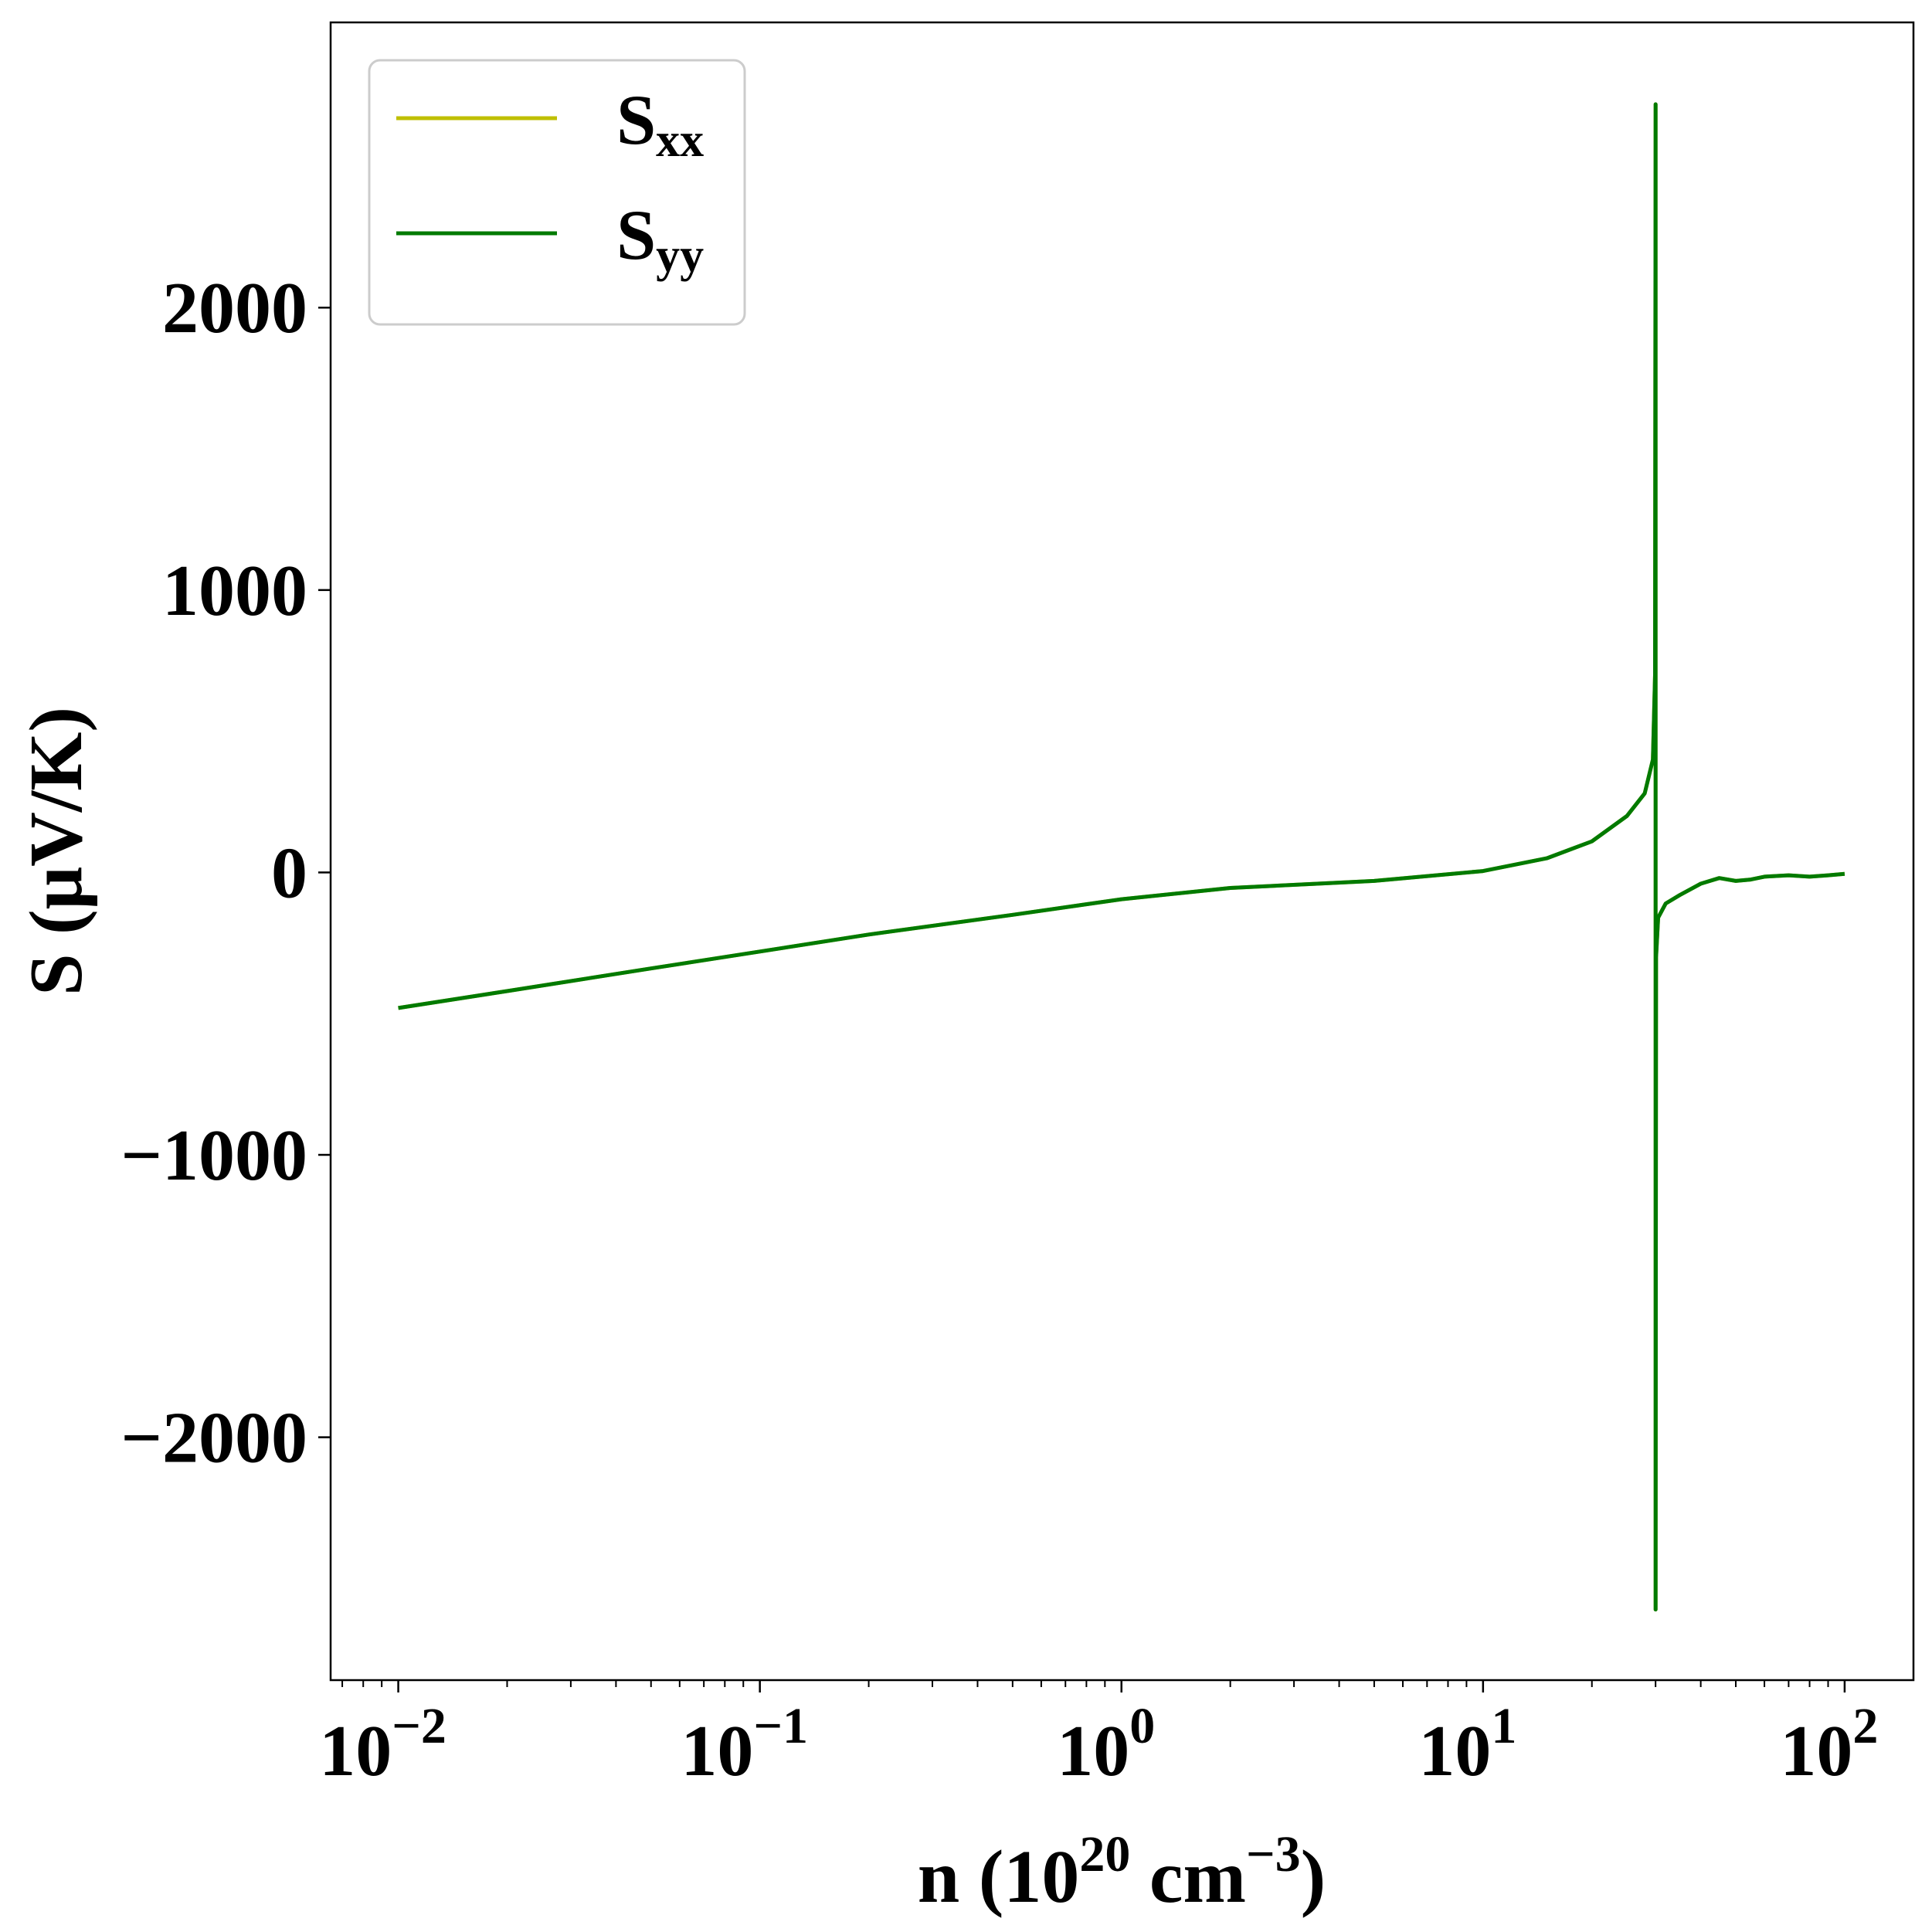 This screenshot has height=1925, width=1932. I want to click on x-tick-label: 10⁻², so click(383, 1744).